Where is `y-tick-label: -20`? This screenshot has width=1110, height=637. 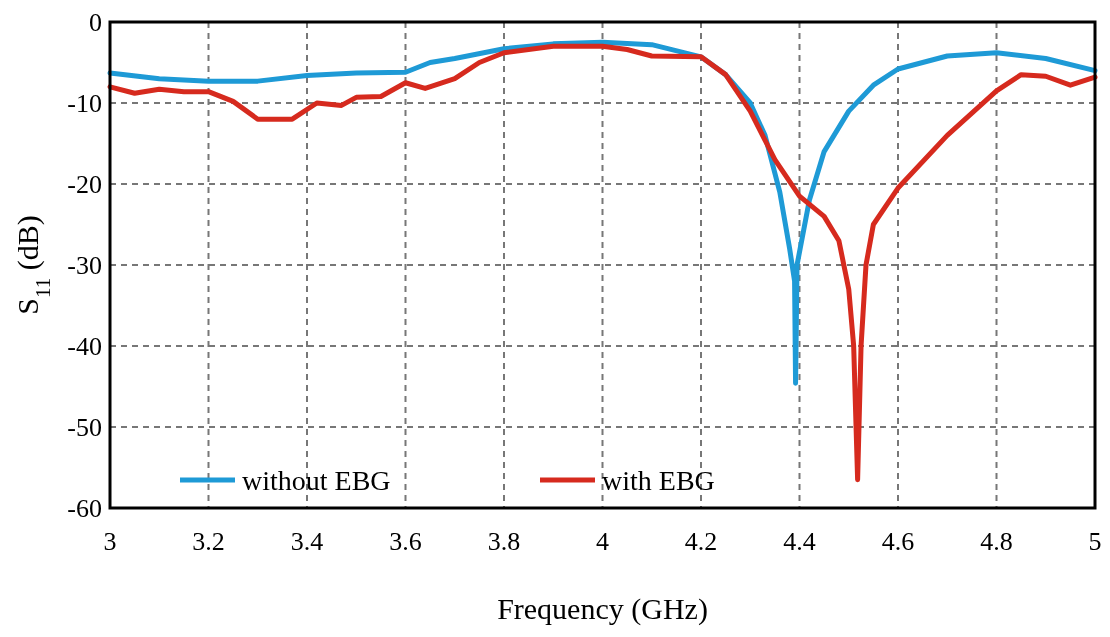 y-tick-label: -20 is located at coordinates (84, 185).